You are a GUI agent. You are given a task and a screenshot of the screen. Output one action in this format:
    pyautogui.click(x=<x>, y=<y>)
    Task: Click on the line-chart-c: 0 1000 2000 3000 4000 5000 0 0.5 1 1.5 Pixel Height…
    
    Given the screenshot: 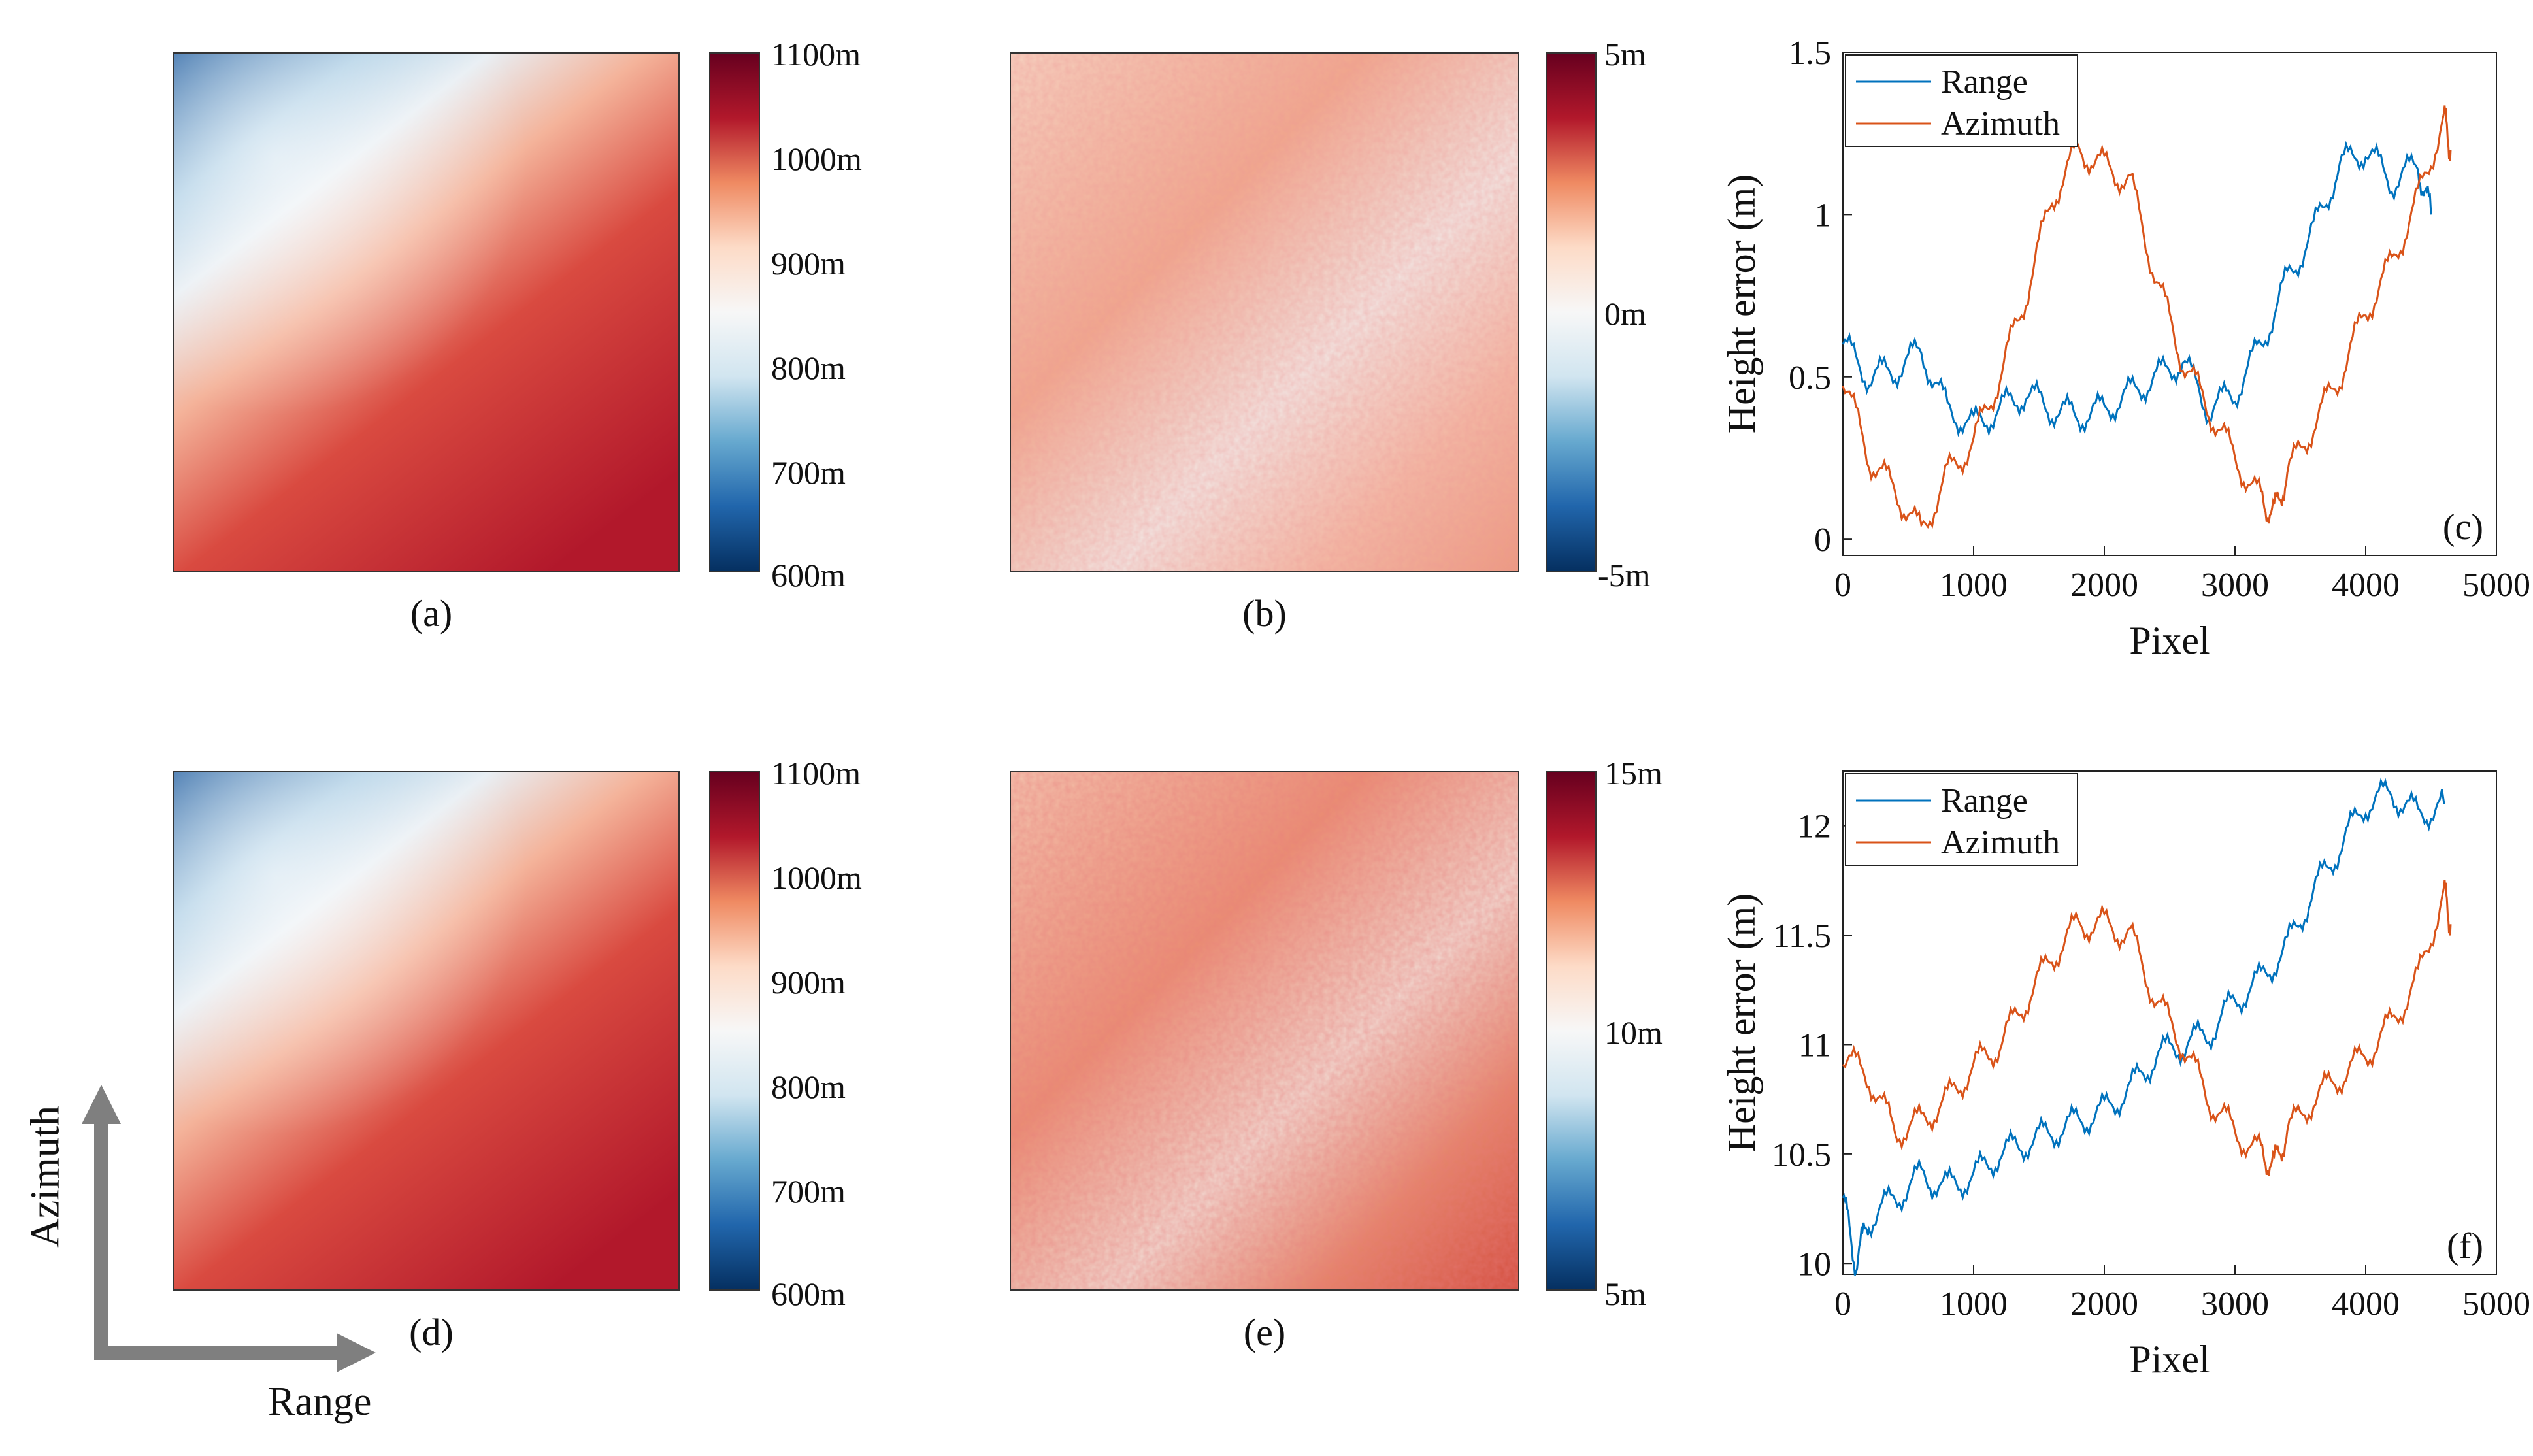 What is the action you would take?
    pyautogui.click(x=2125, y=348)
    